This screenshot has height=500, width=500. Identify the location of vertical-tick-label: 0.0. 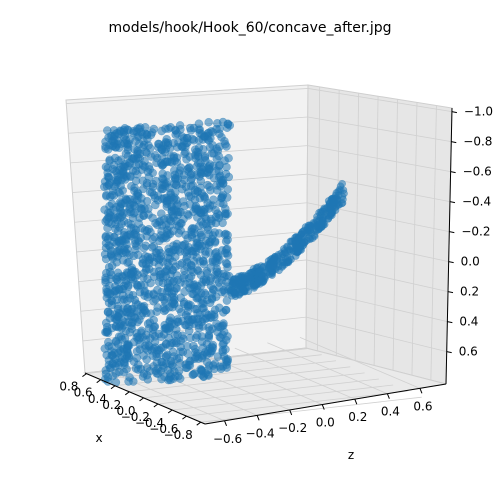
(470, 262).